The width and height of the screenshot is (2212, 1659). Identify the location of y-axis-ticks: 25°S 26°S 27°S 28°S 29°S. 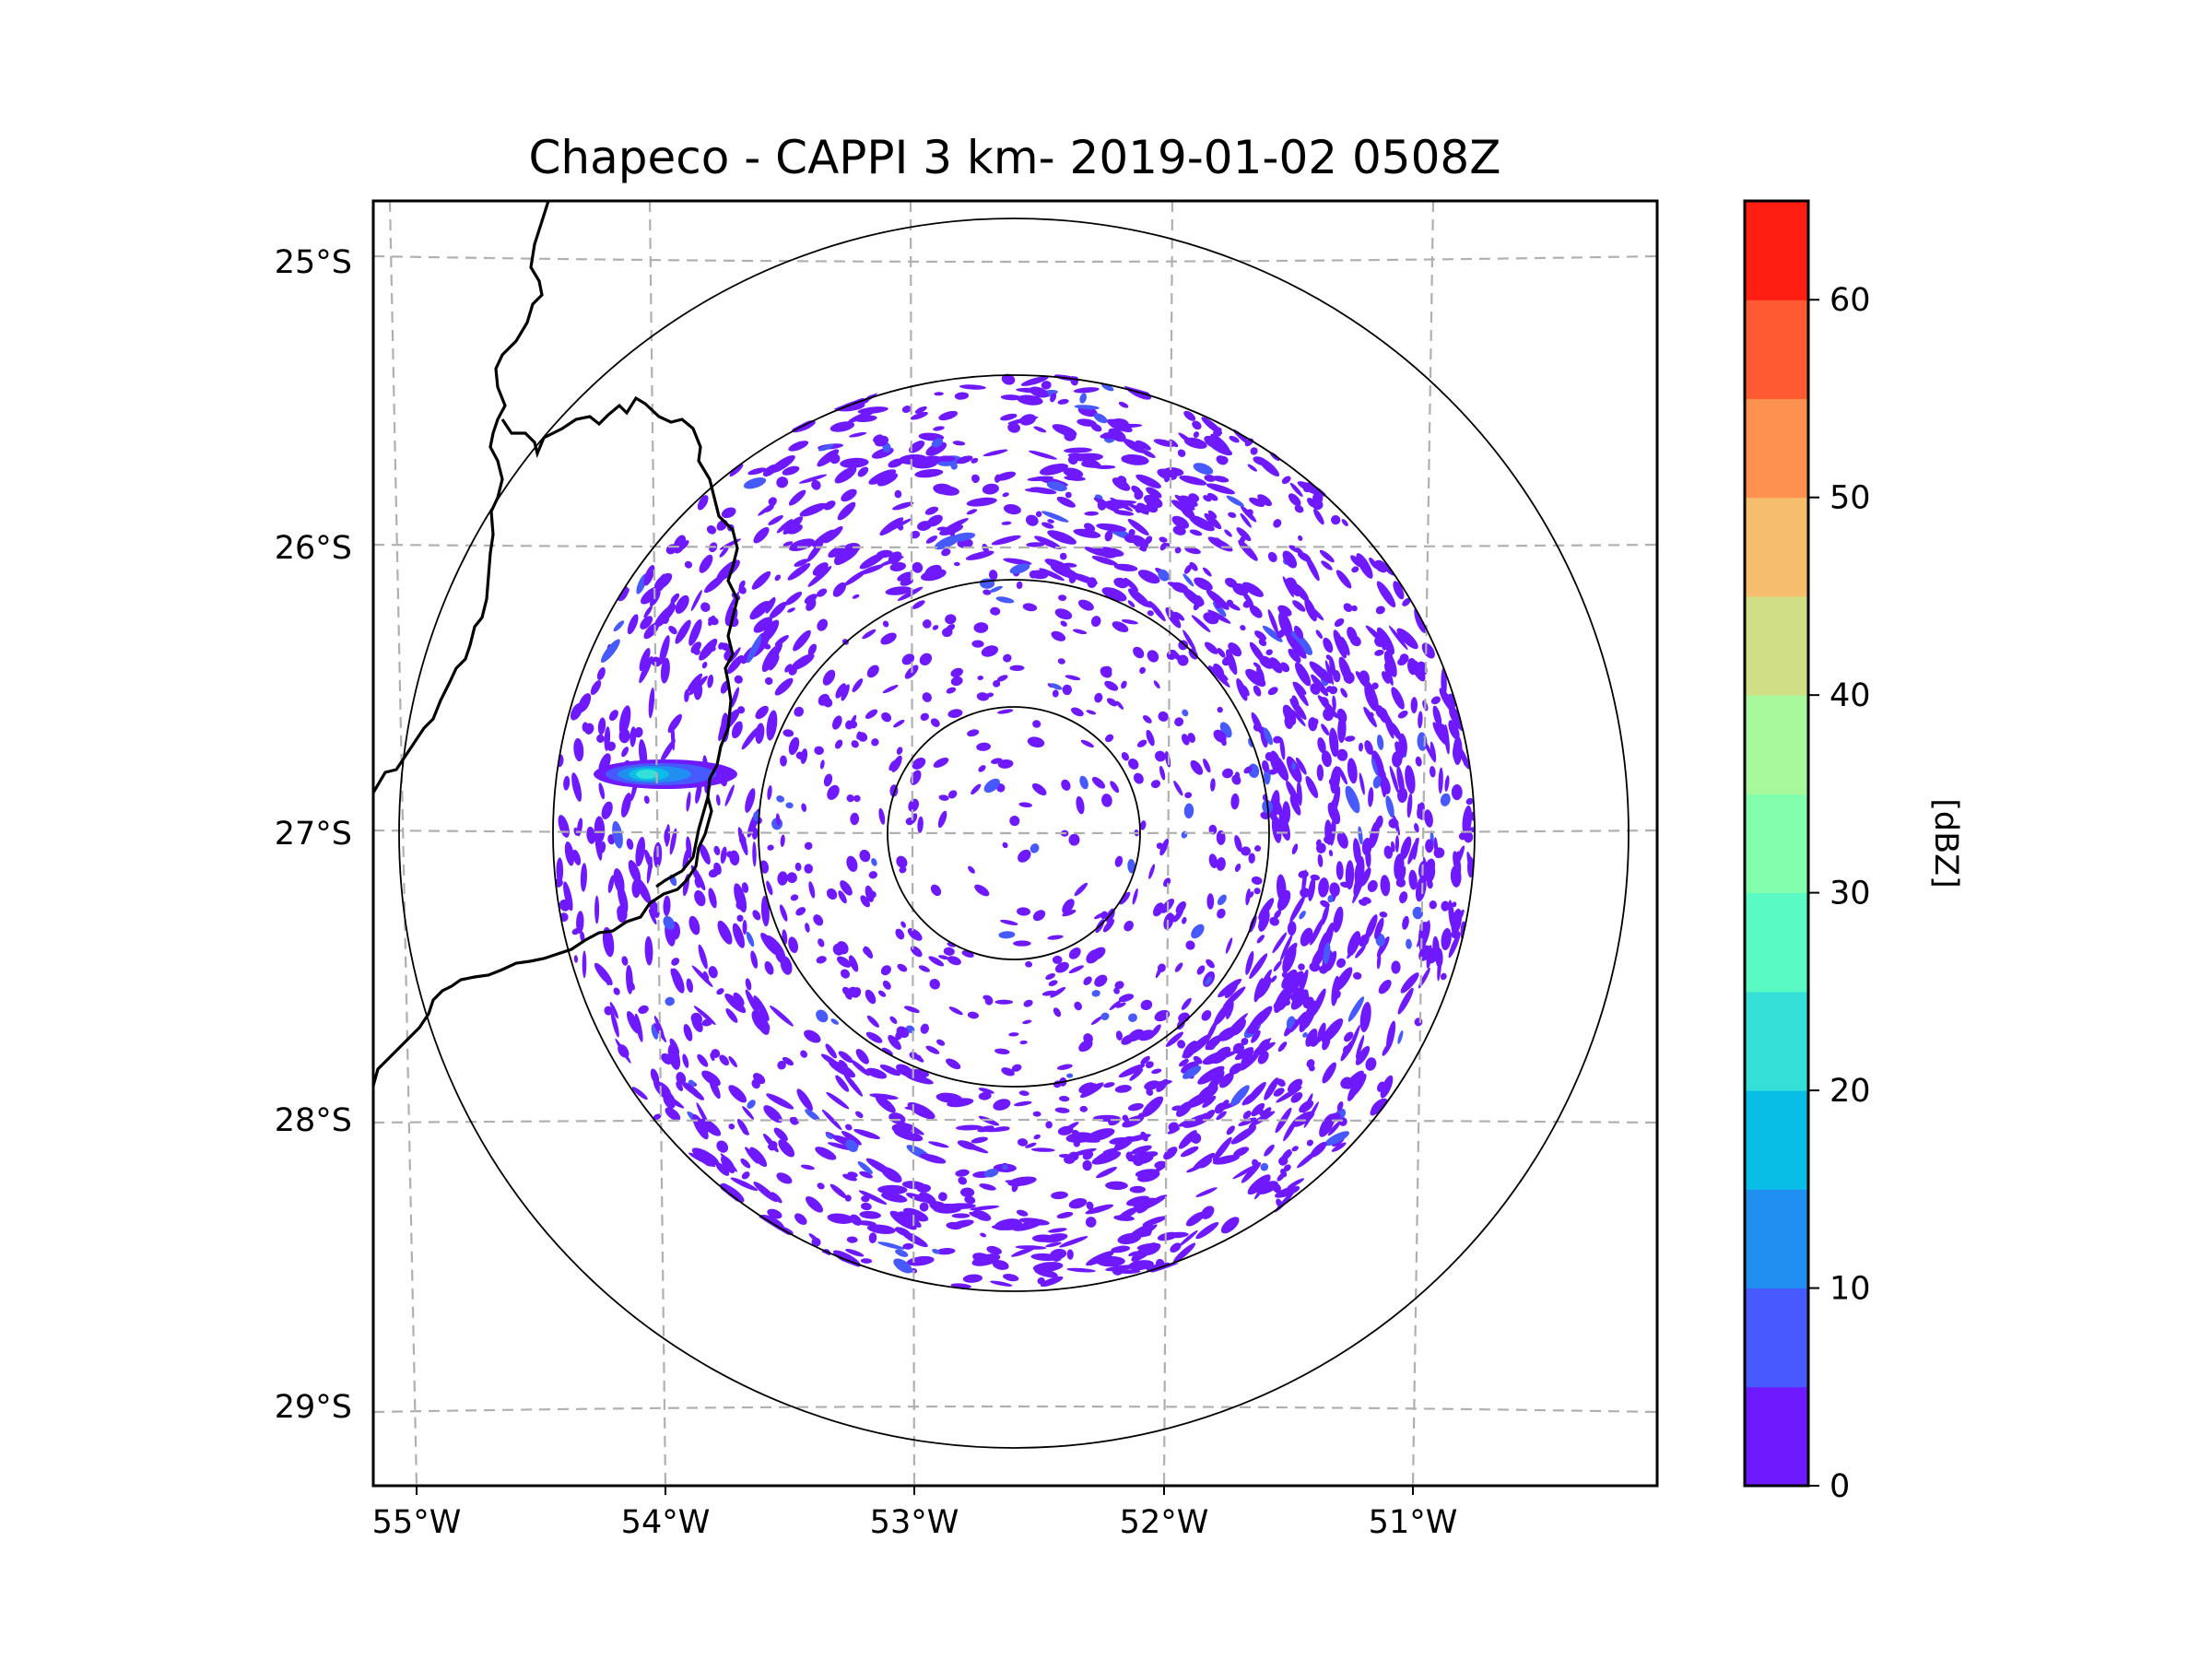
(313, 835).